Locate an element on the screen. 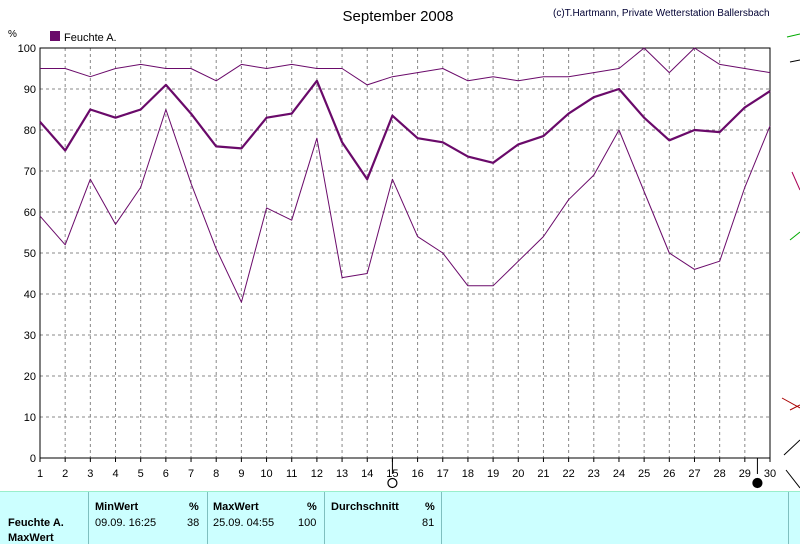 This screenshot has width=800, height=544. series-line-max is located at coordinates (405, 66).